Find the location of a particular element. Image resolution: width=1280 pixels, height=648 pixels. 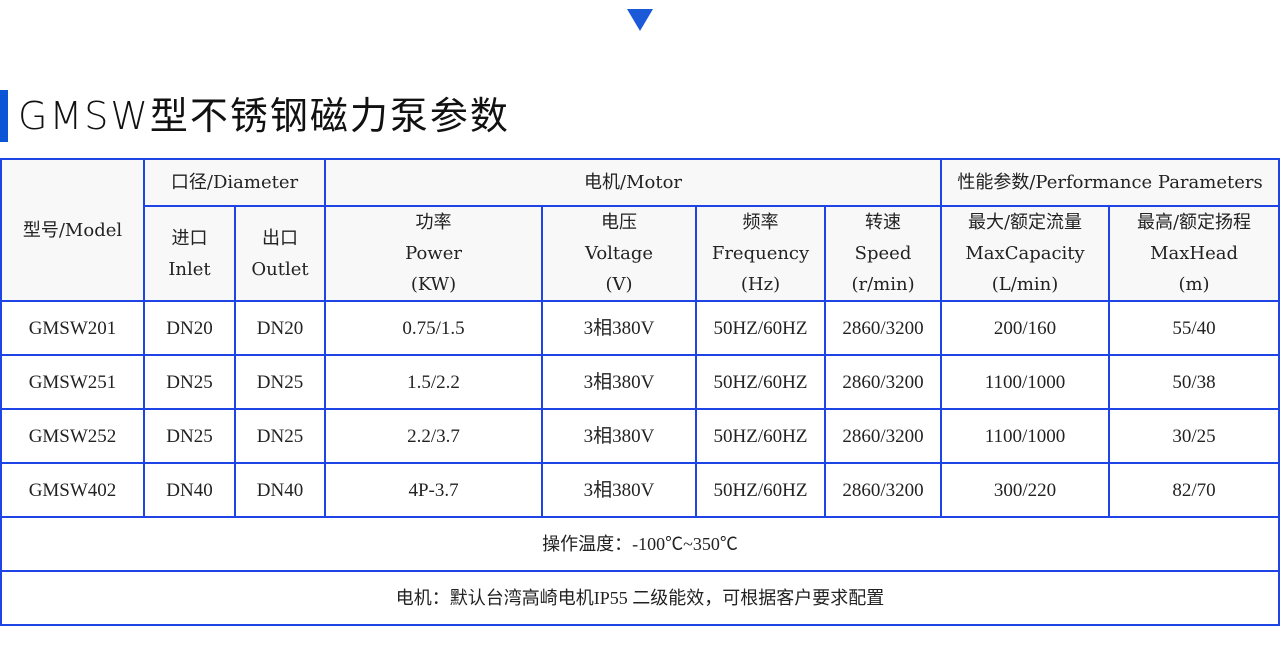

header-outlet: 出口 Outlet is located at coordinates (280, 253).